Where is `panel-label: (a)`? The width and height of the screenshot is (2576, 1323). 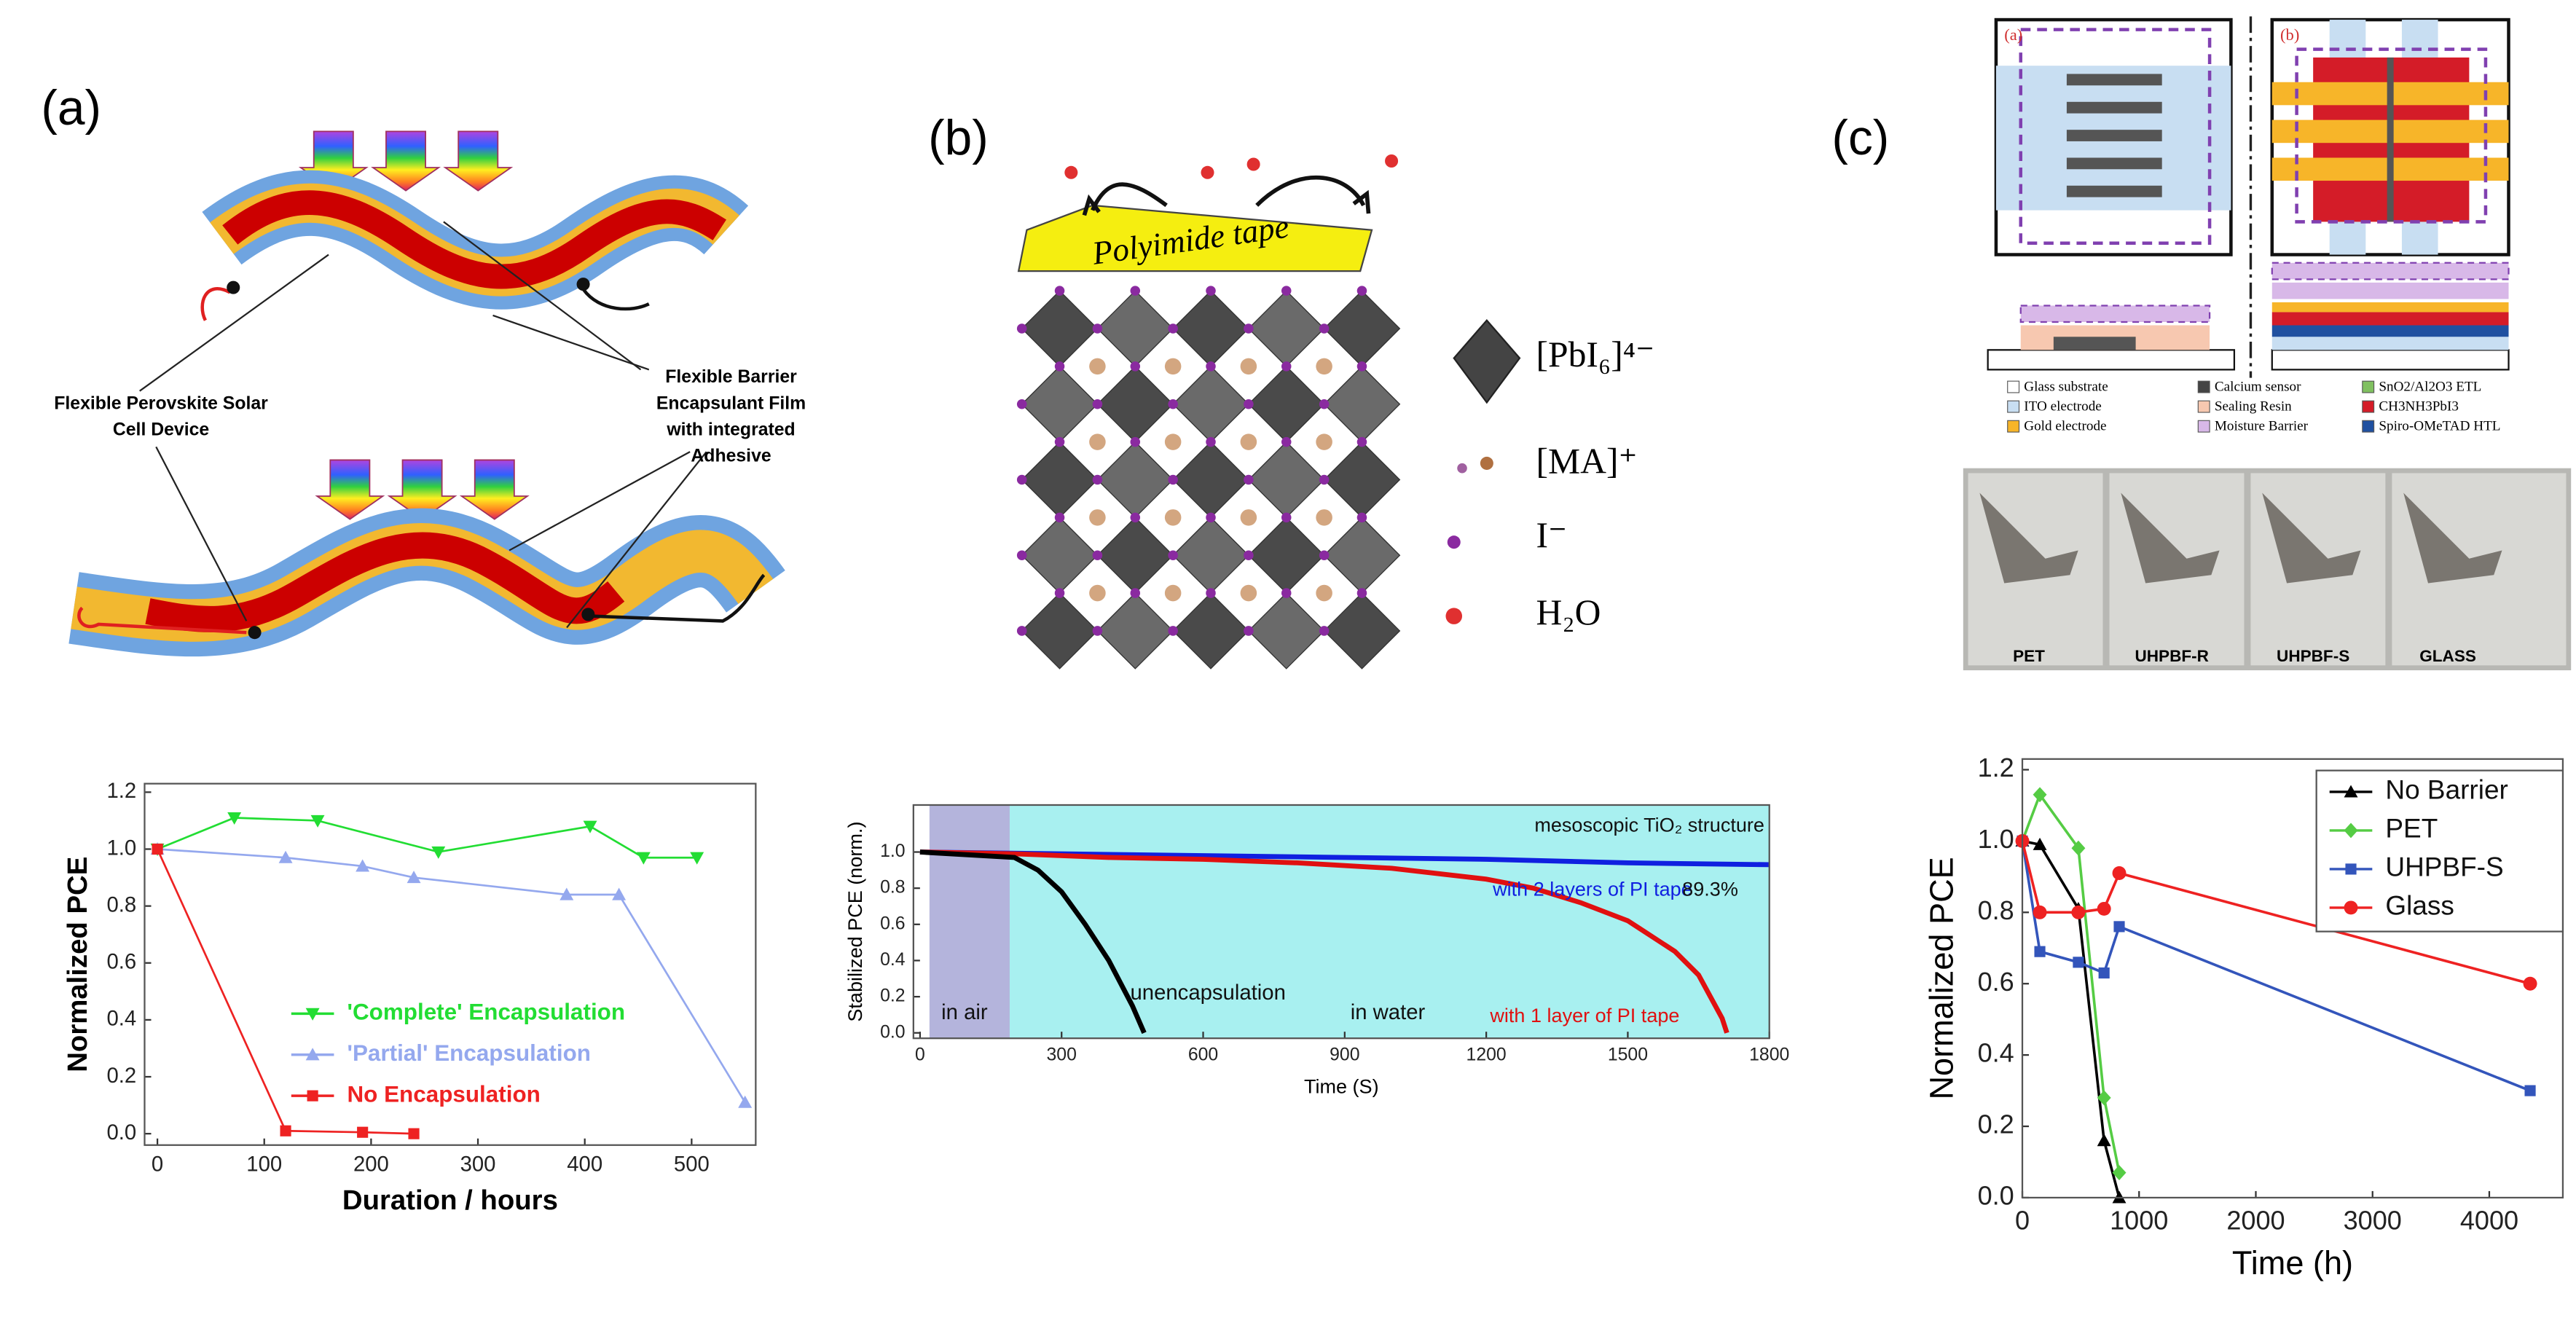 panel-label: (a) is located at coordinates (71, 109).